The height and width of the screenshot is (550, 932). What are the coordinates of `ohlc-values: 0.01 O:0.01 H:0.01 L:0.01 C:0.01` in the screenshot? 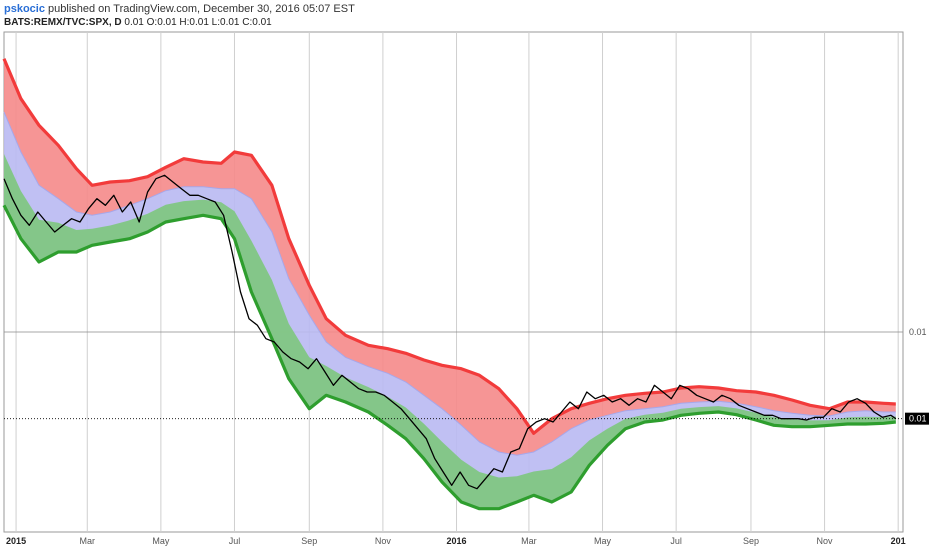 It's located at (198, 22).